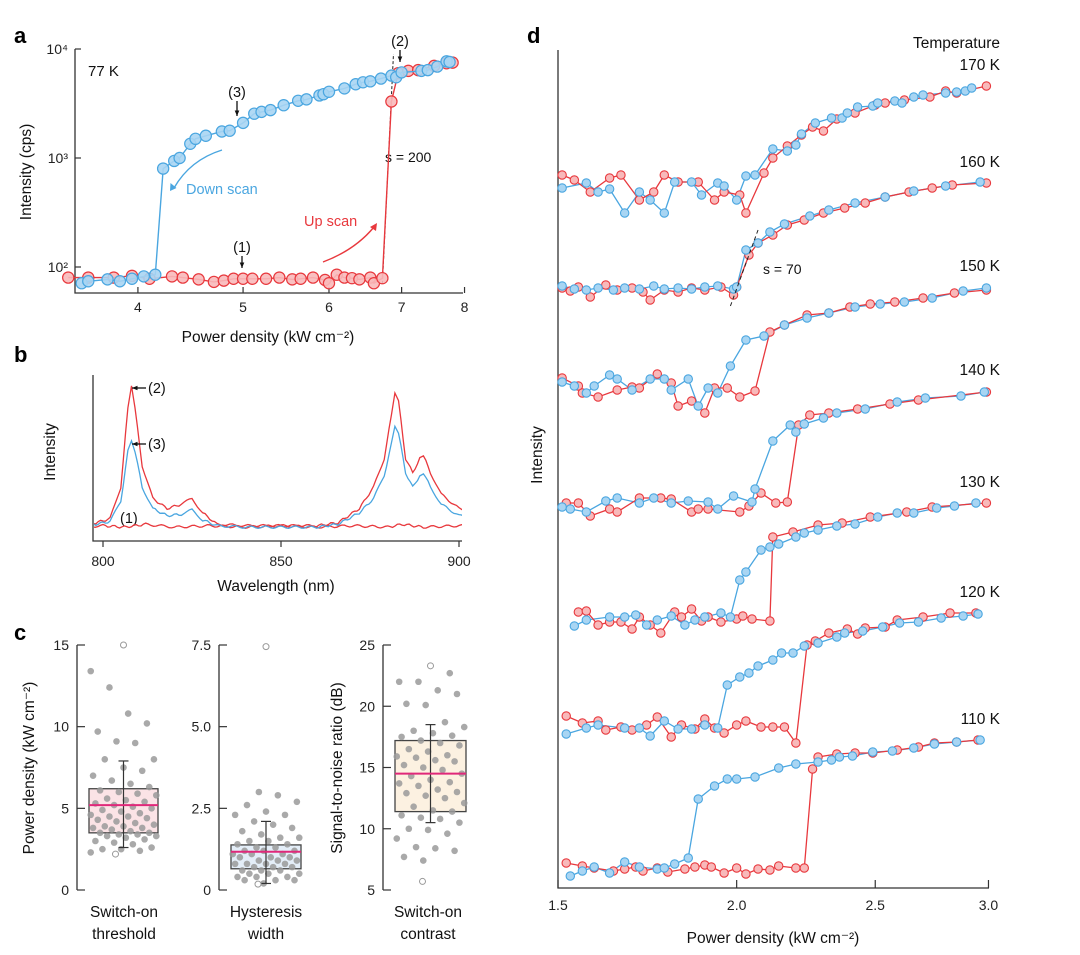  I want to click on panel-a-ytick-label: 10³, so click(58, 158).